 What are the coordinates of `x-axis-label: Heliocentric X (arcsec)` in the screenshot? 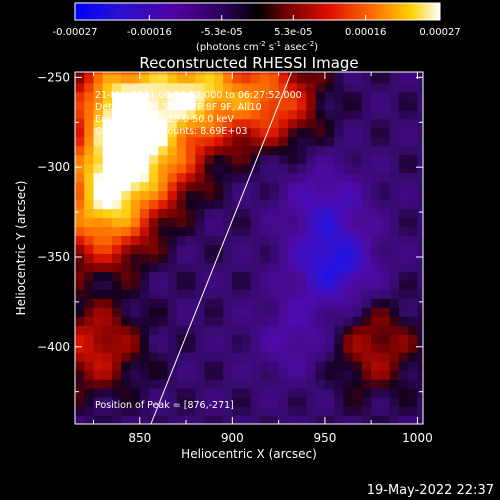 It's located at (249, 454).